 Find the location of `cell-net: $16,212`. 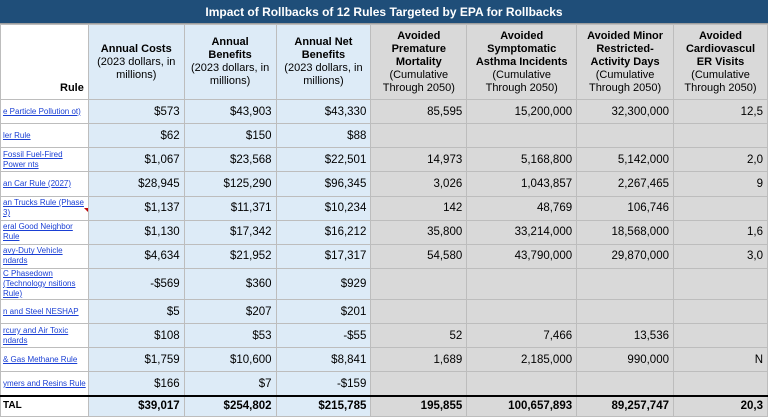

cell-net: $16,212 is located at coordinates (323, 232).